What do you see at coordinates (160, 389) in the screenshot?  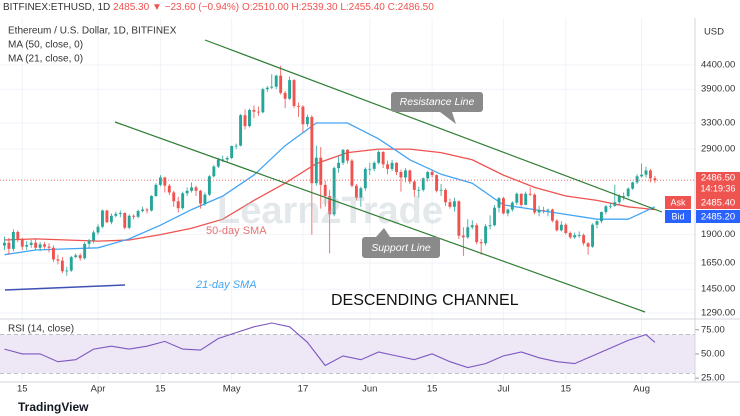 I see `x-tick-label: 15` at bounding box center [160, 389].